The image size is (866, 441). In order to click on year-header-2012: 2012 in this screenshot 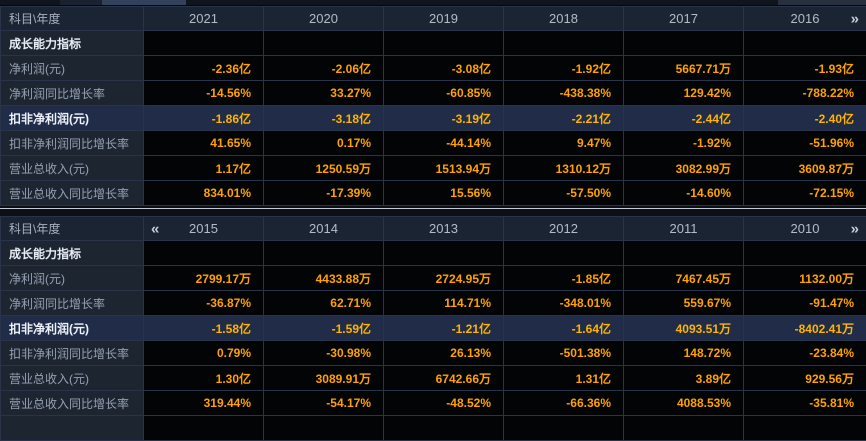, I will do `click(564, 229)`.